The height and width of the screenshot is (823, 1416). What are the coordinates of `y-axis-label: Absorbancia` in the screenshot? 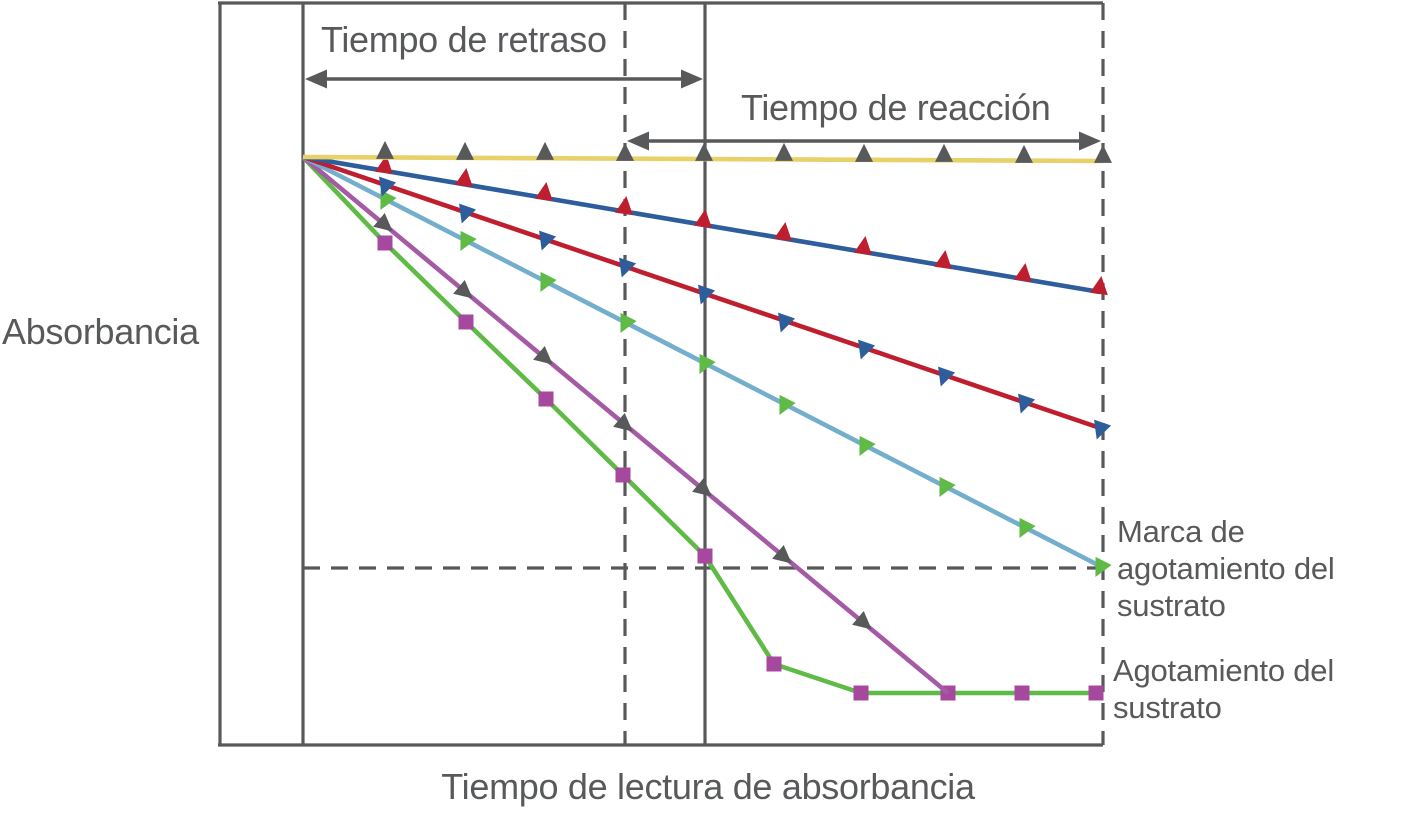 It's located at (100, 331).